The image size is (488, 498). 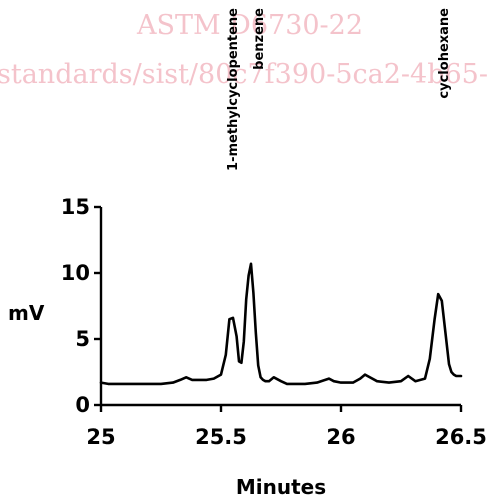 What do you see at coordinates (221, 437) in the screenshot?
I see `x-tick-label: 25.5` at bounding box center [221, 437].